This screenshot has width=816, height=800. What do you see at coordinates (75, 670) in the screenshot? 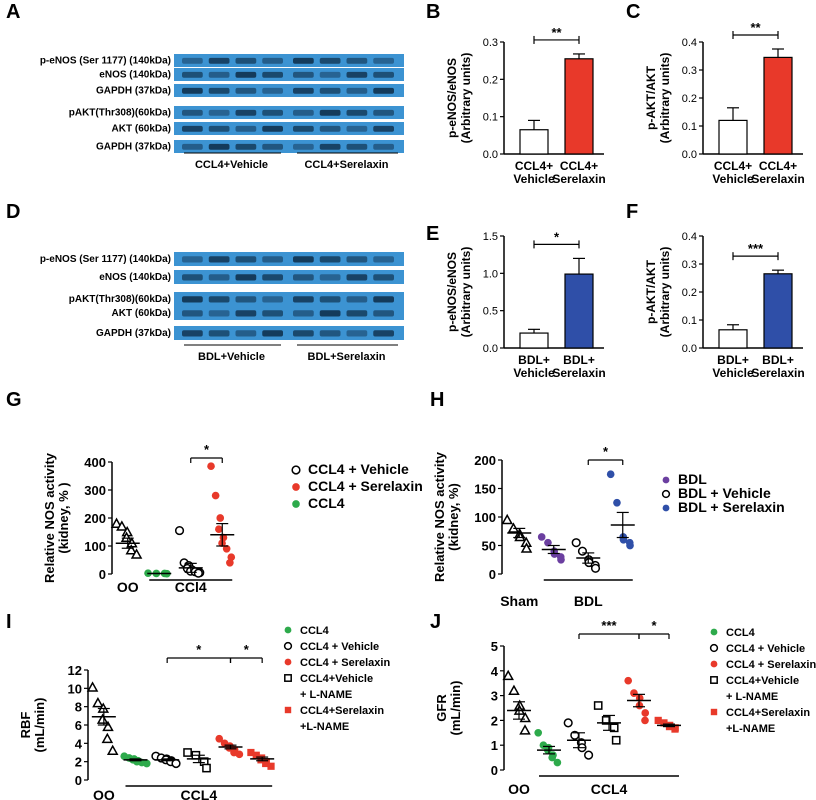
I see `y-tick-label: 12` at bounding box center [75, 670].